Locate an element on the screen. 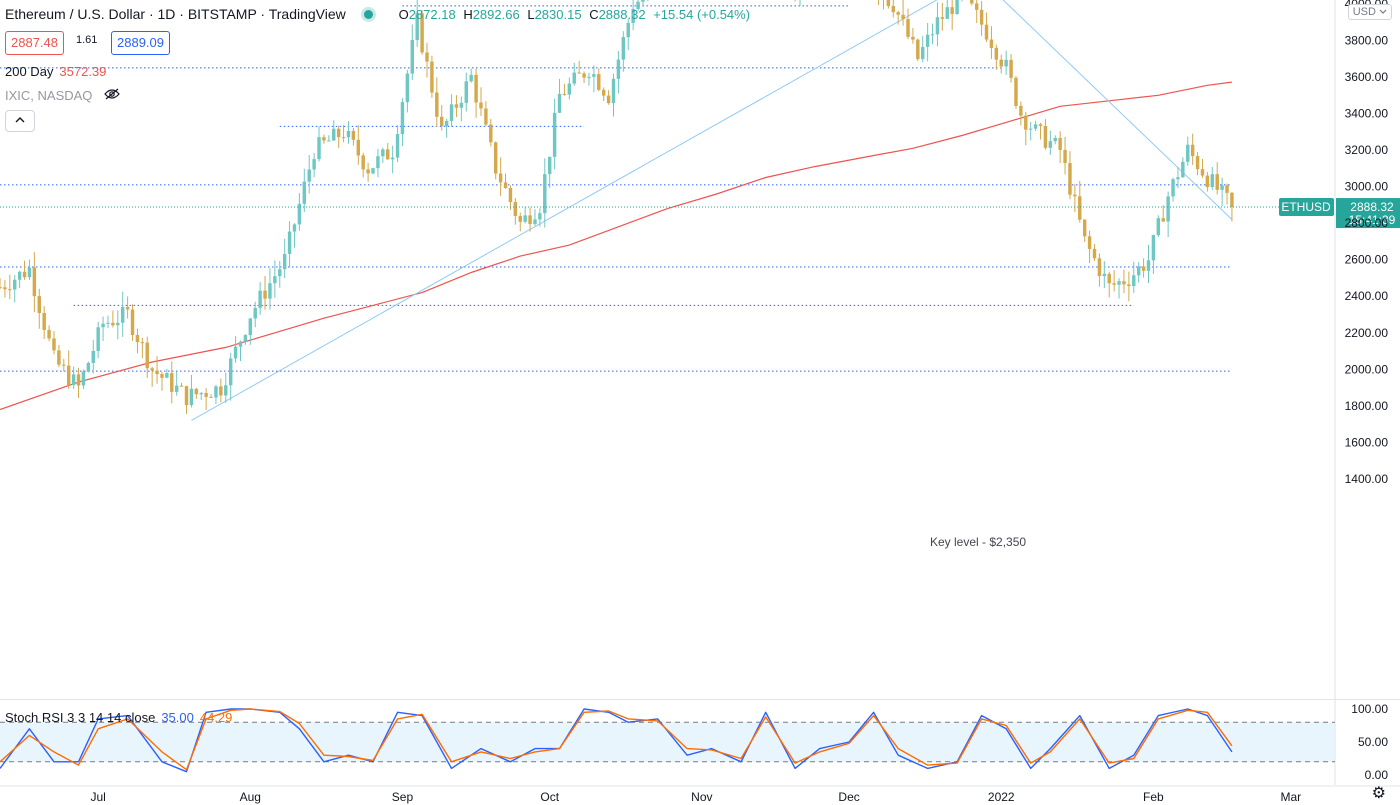 The width and height of the screenshot is (1400, 805). hidden-eye-icon is located at coordinates (112, 95).